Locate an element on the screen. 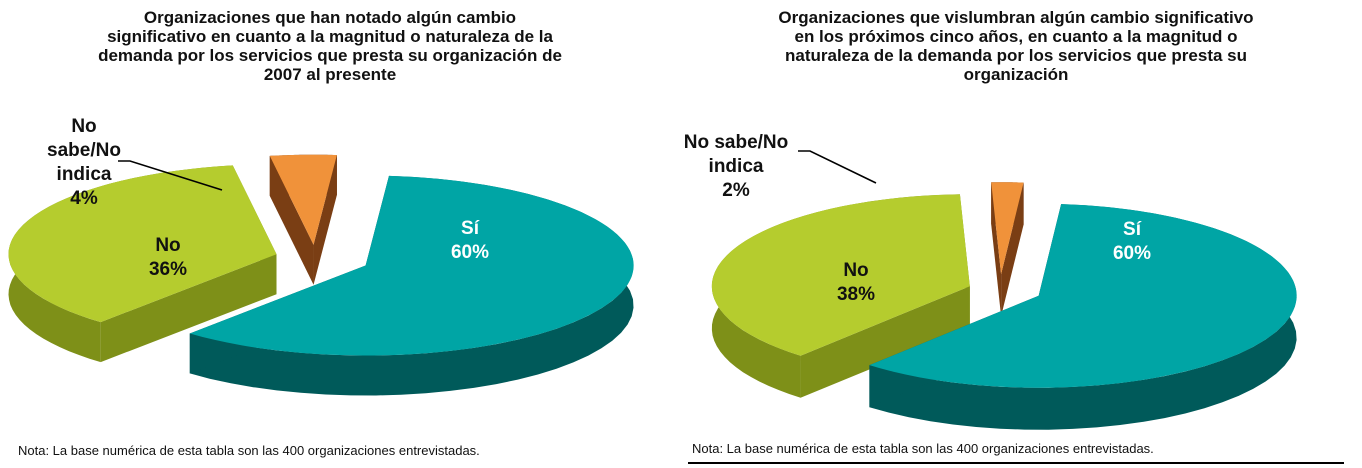  slice-name-label: No sabe/No is located at coordinates (736, 142).